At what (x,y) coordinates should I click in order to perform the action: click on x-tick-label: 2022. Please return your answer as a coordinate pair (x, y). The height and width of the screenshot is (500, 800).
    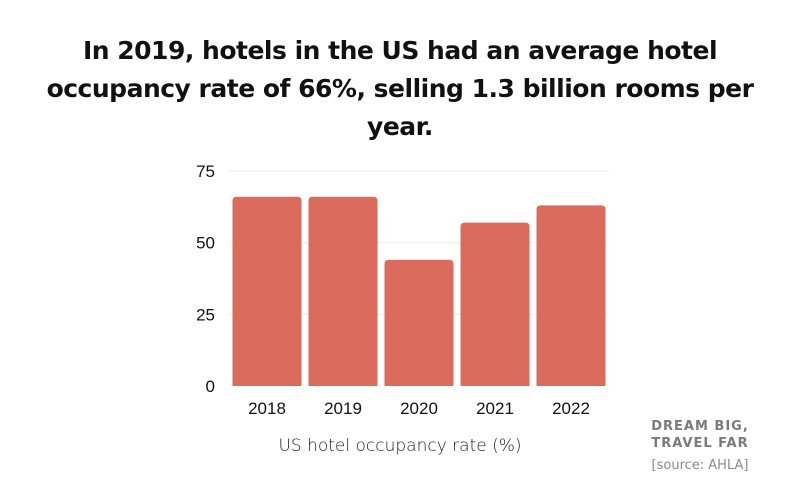
    Looking at the image, I should click on (571, 408).